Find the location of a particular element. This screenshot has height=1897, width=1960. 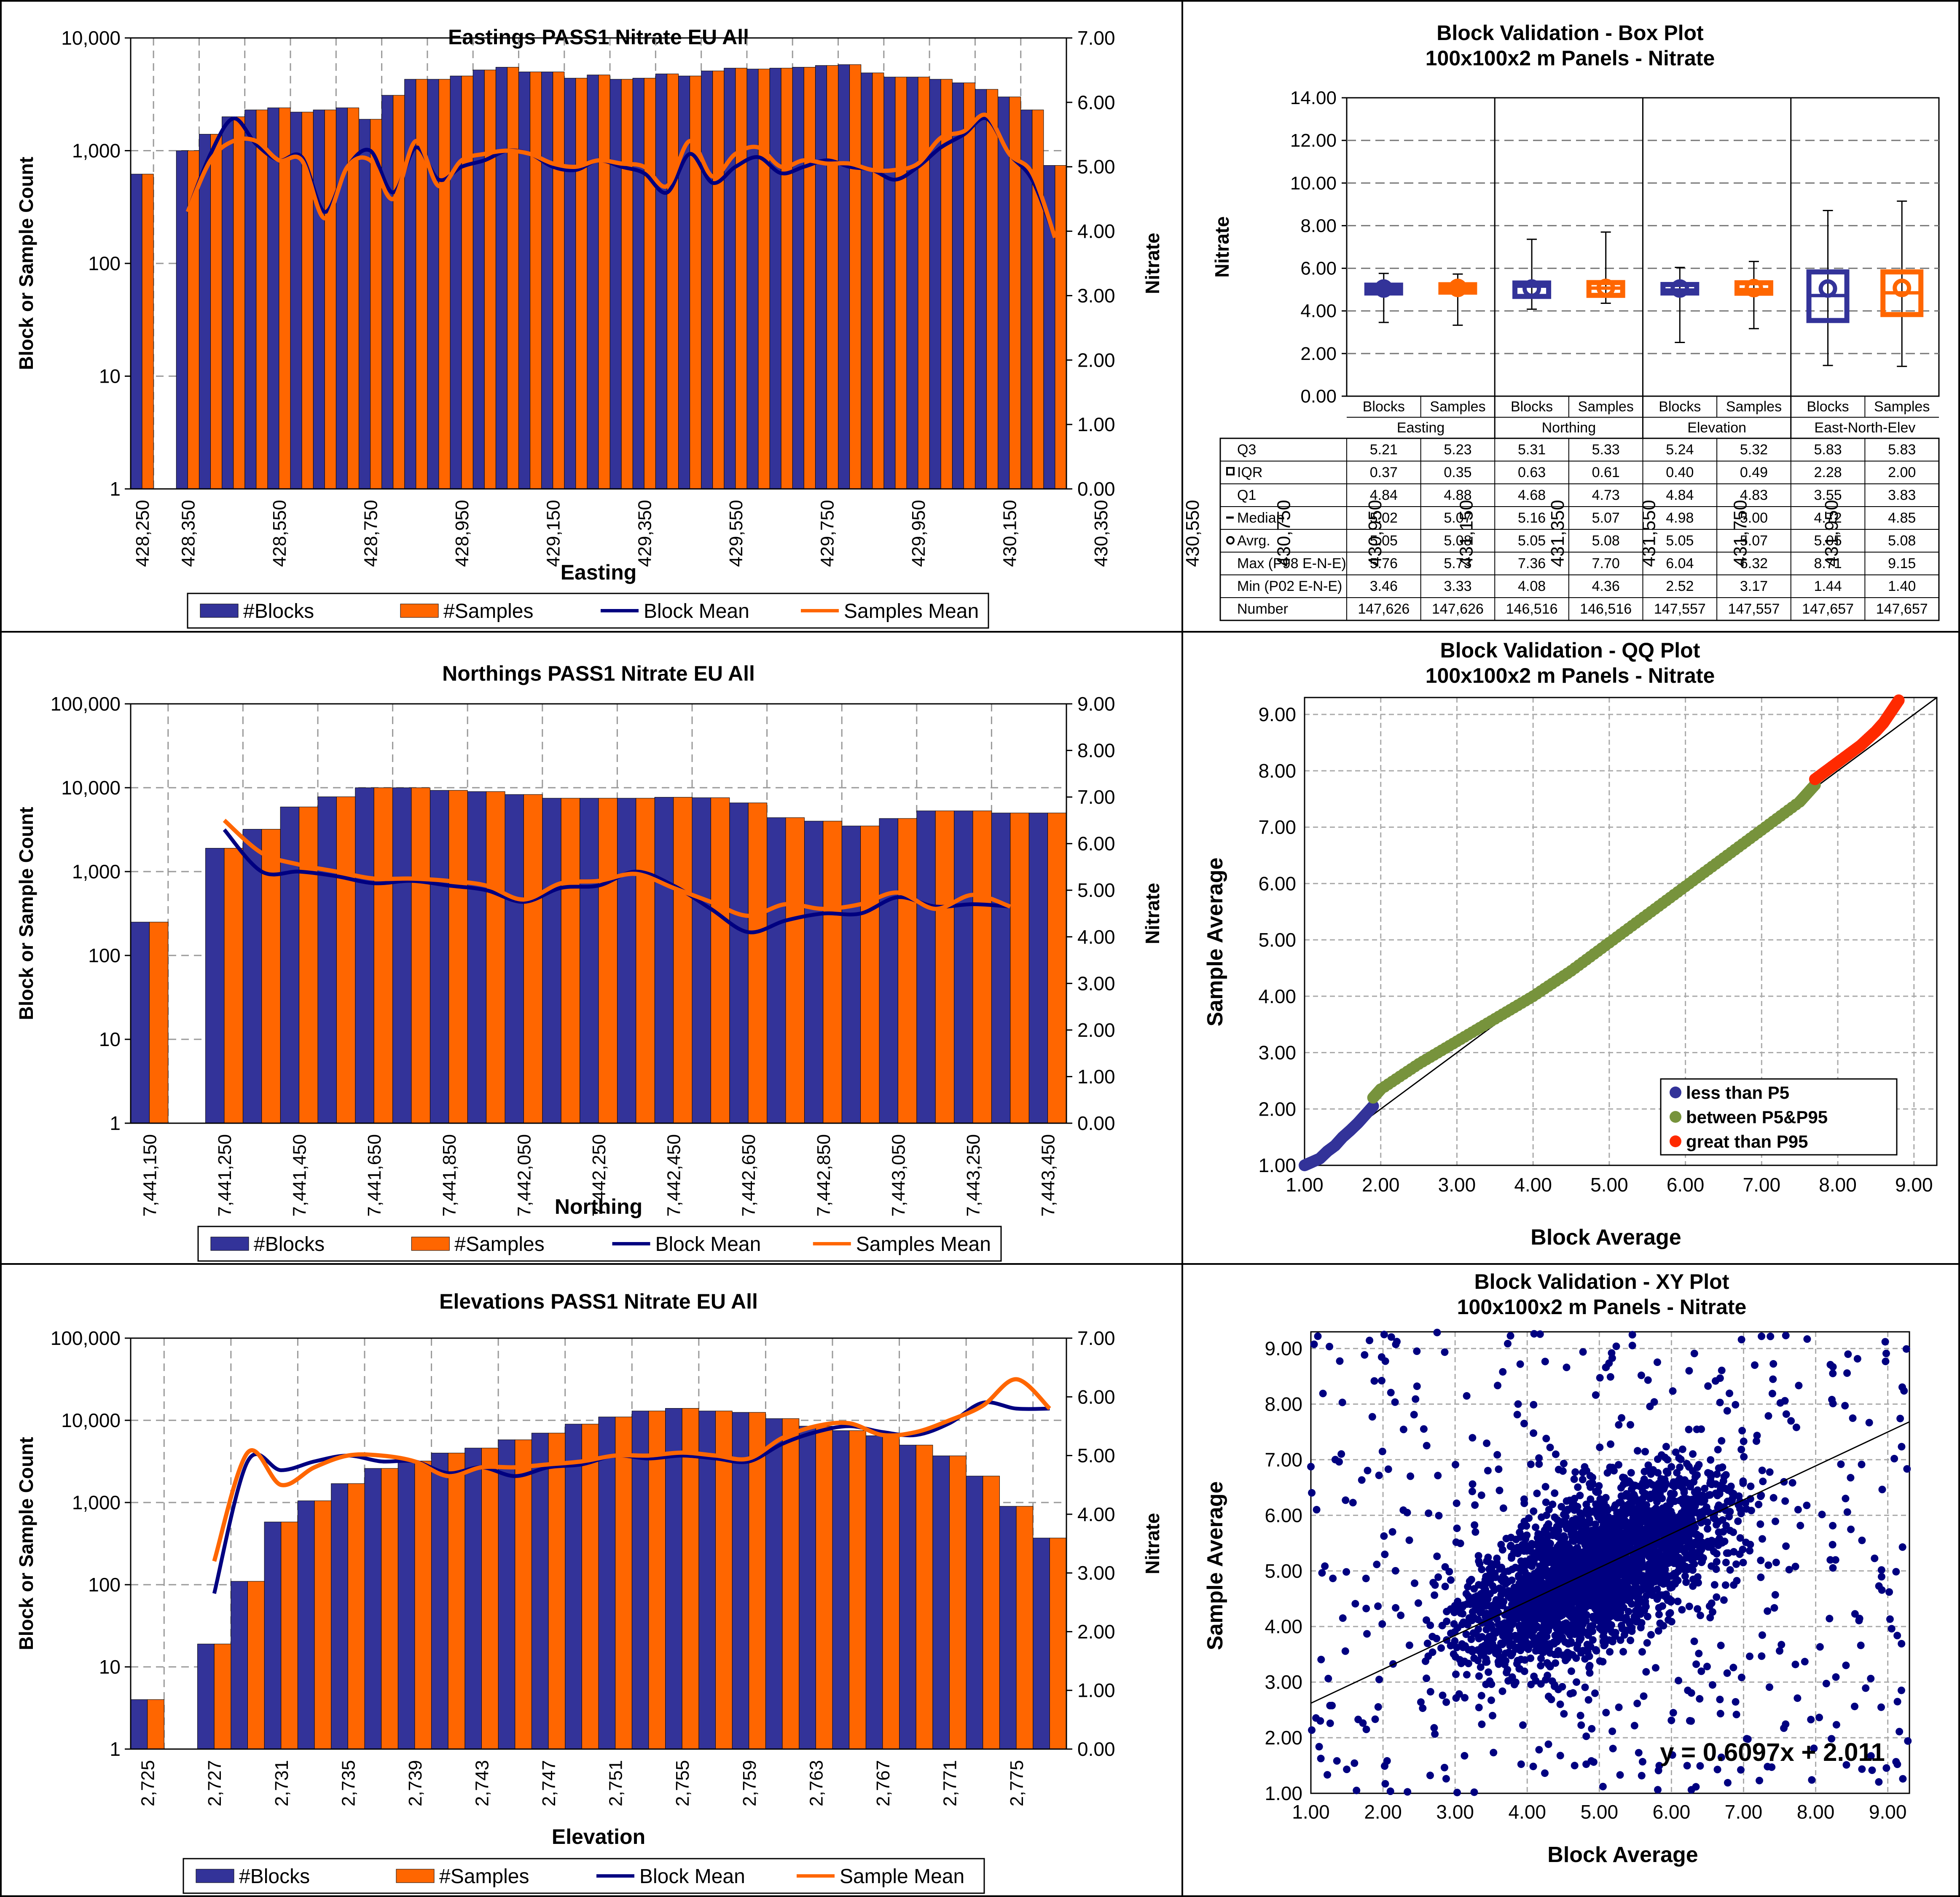

chart-title: Block Validation - XY Plot is located at coordinates (1601, 1281).